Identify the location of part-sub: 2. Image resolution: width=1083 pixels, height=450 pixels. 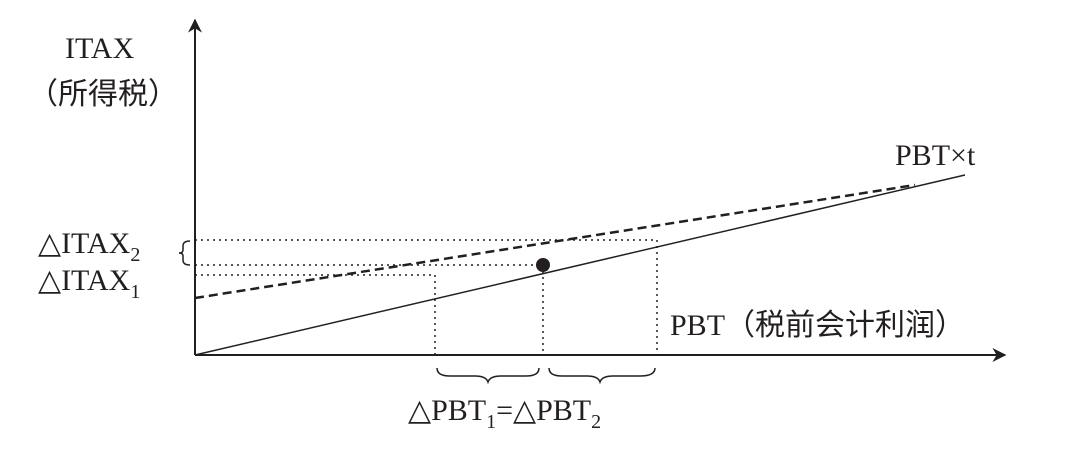
(596, 422).